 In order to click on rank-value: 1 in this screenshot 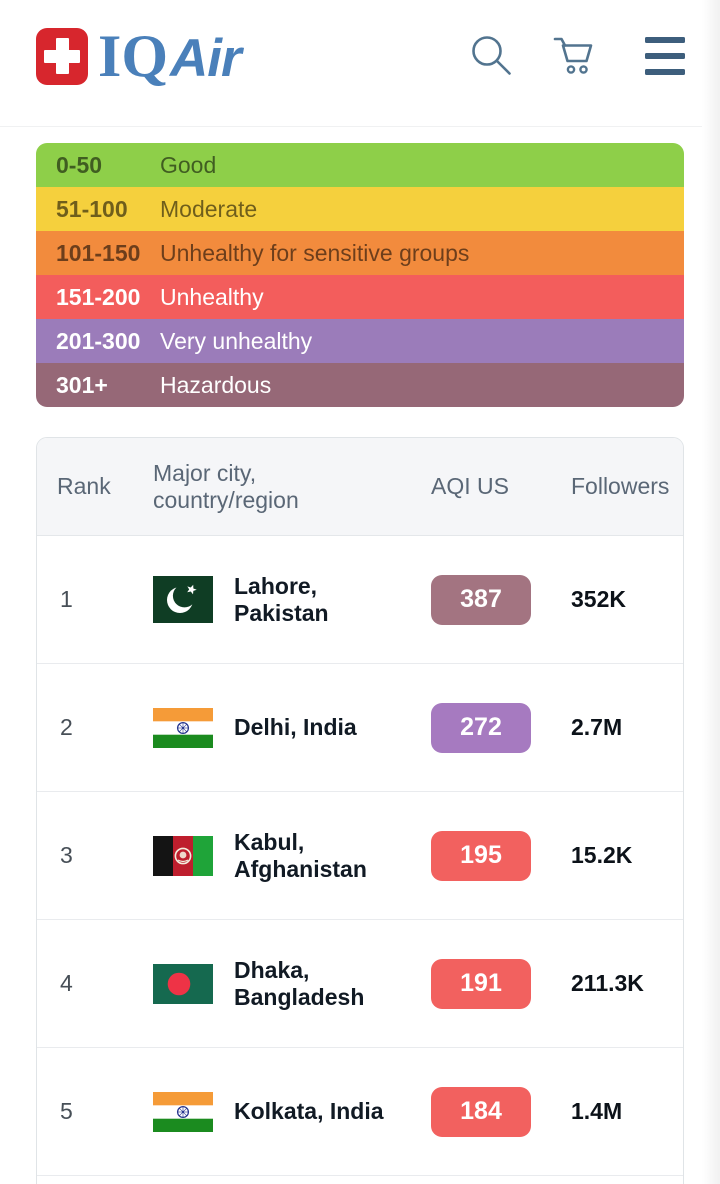, I will do `click(66, 599)`.